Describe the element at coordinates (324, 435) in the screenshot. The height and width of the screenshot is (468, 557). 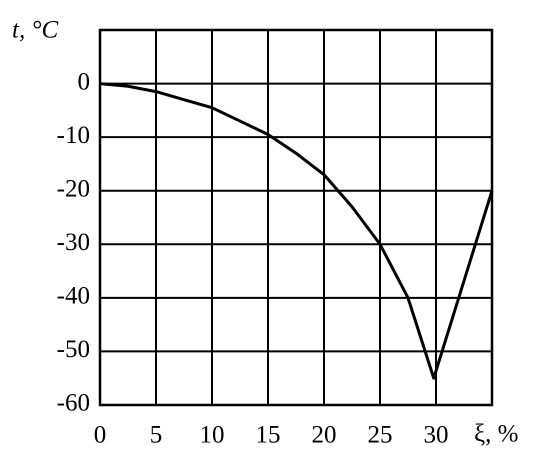
I see `x-tick-label: 20` at that location.